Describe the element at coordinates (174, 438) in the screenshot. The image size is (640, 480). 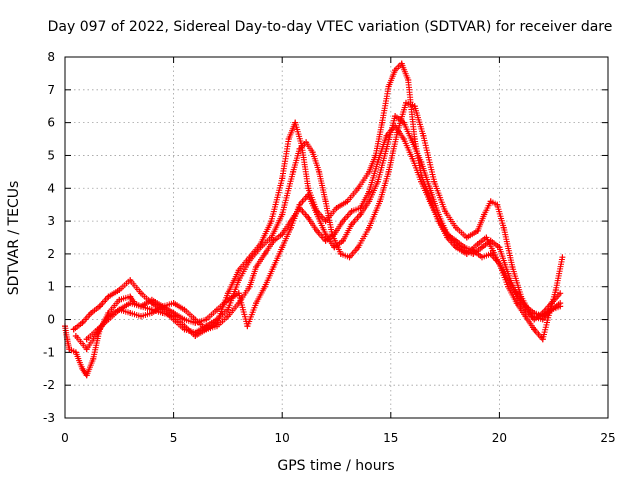
I see `x-tick-label: 5` at that location.